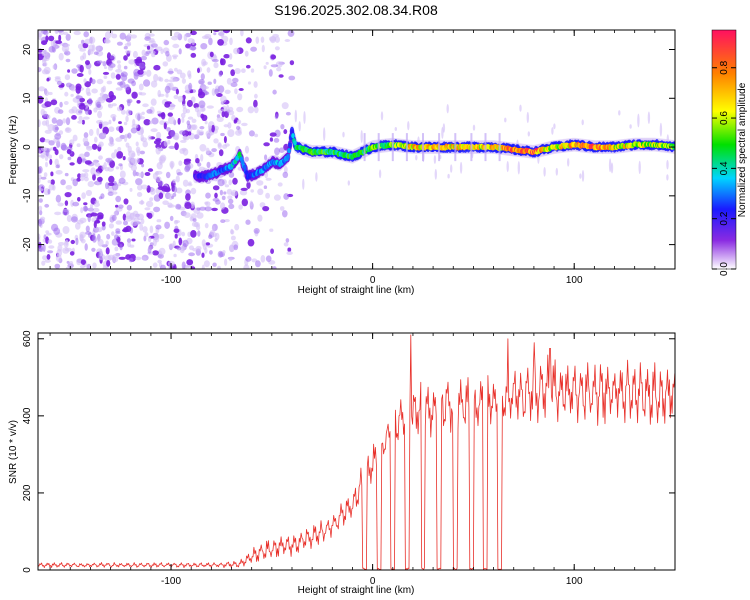  Describe the element at coordinates (724, 149) in the screenshot. I see `colorbar-gradient` at that location.